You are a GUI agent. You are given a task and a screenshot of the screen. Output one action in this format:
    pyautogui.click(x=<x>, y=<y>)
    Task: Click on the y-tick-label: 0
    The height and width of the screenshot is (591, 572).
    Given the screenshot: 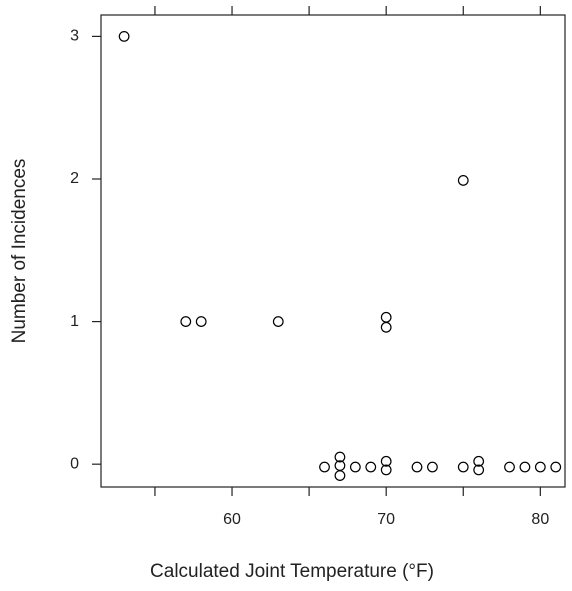 What is the action you would take?
    pyautogui.click(x=74, y=463)
    